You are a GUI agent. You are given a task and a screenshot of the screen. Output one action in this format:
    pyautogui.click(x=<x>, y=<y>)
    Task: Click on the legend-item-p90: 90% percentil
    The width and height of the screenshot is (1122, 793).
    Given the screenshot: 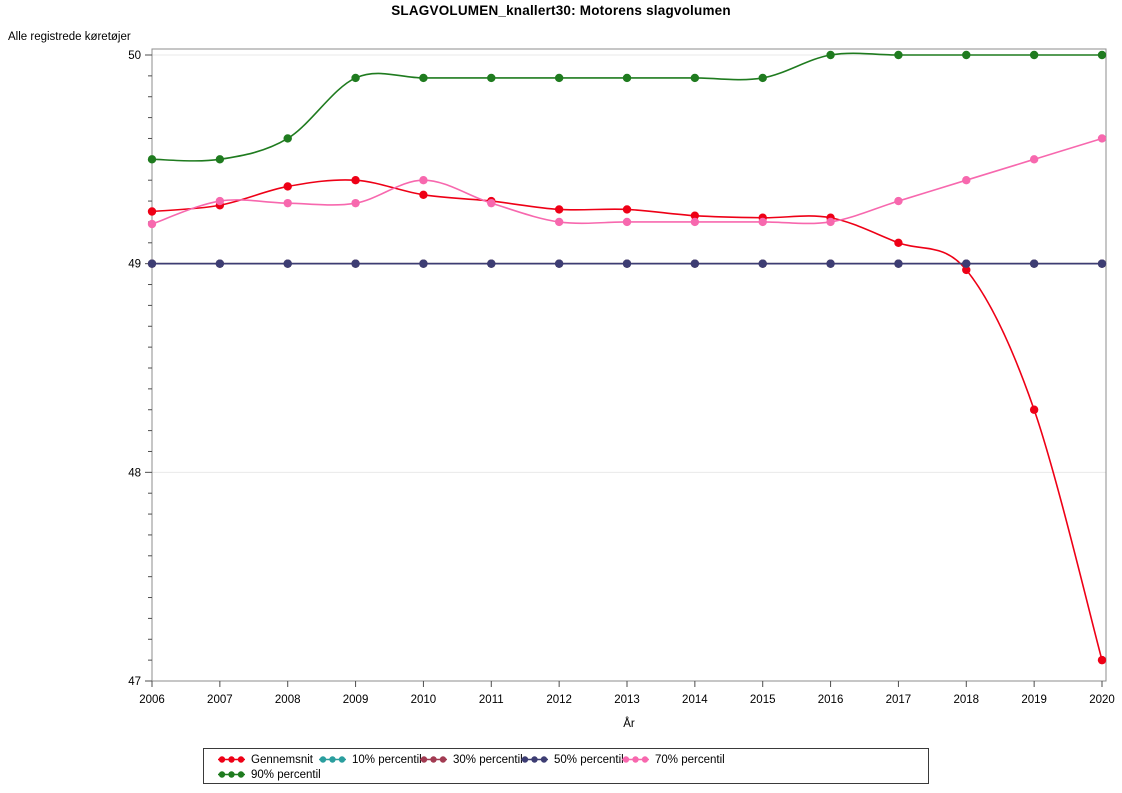 What is the action you would take?
    pyautogui.click(x=269, y=775)
    